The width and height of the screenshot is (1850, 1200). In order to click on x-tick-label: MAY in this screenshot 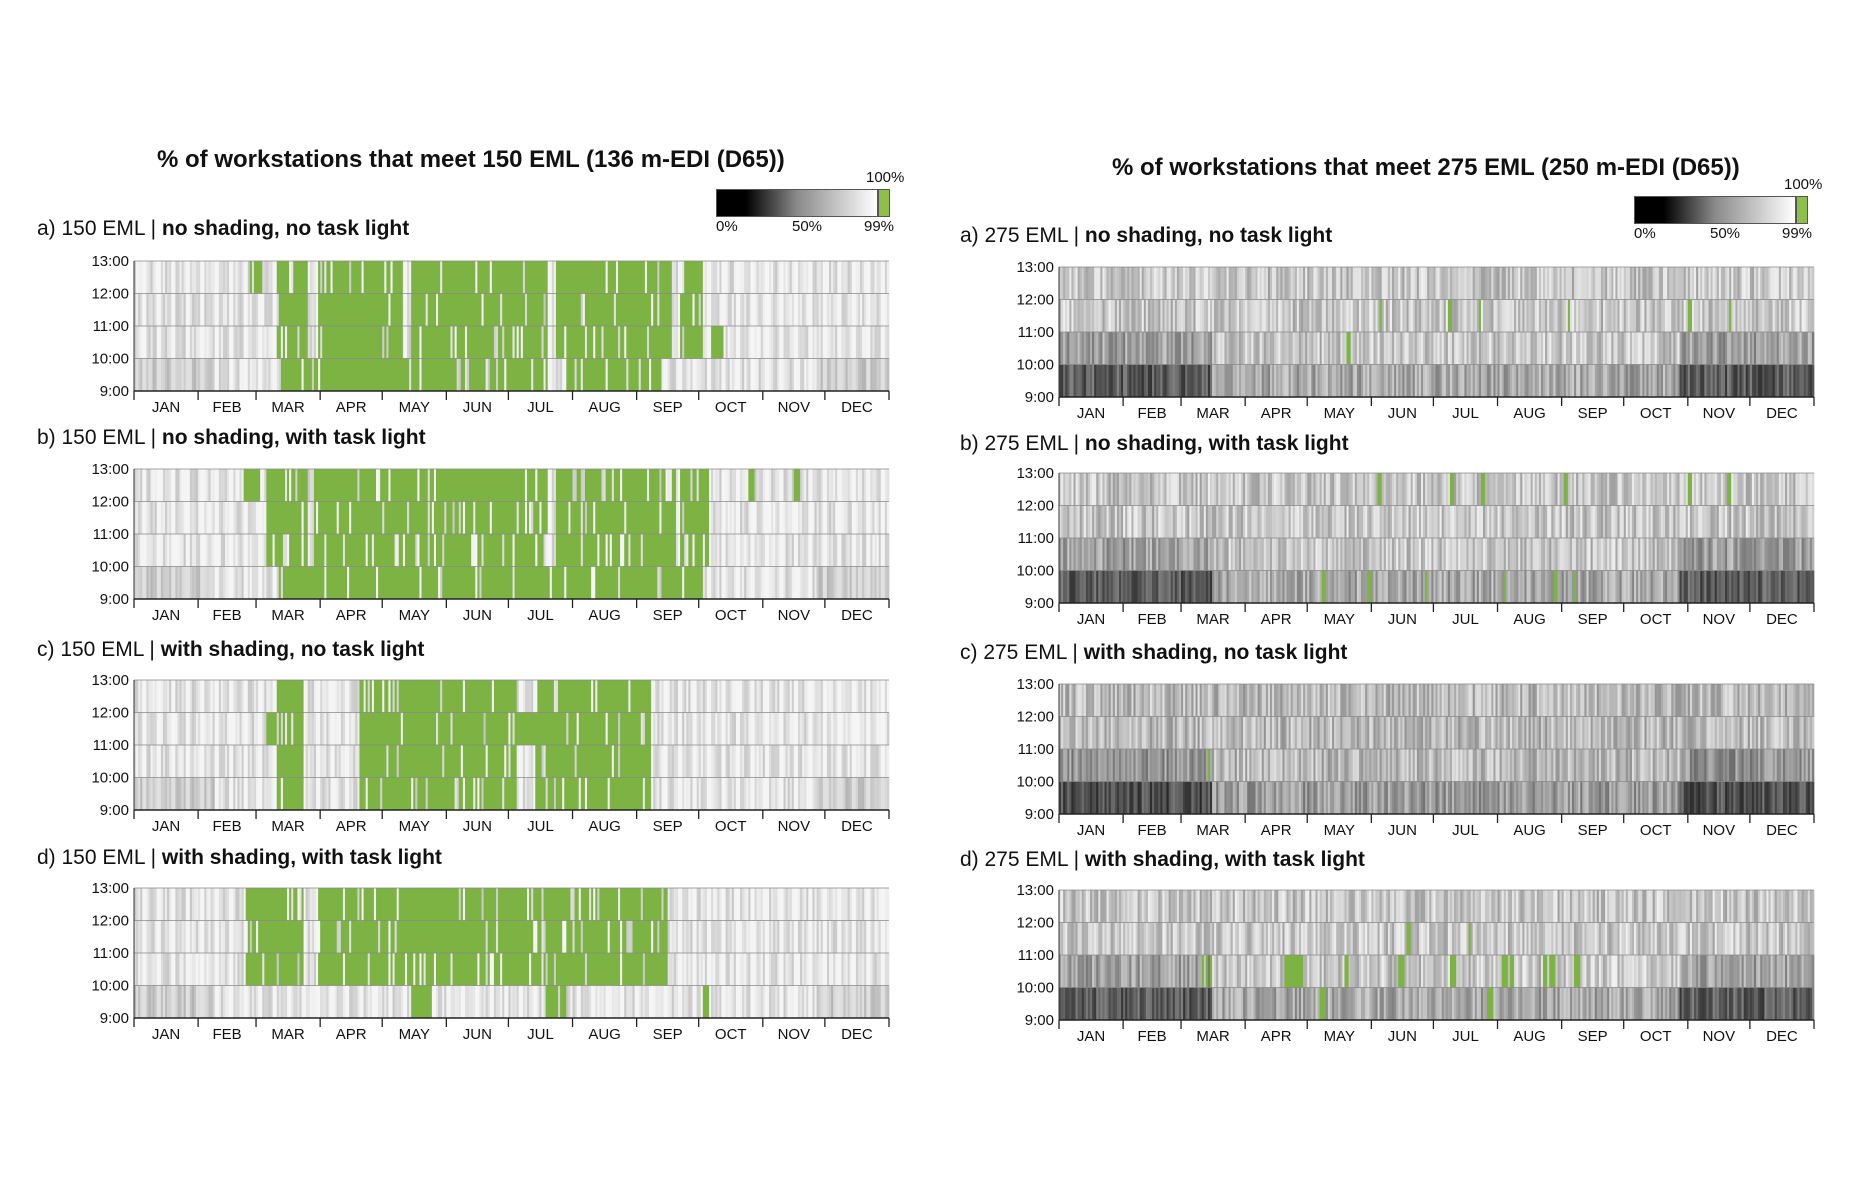, I will do `click(414, 826)`.